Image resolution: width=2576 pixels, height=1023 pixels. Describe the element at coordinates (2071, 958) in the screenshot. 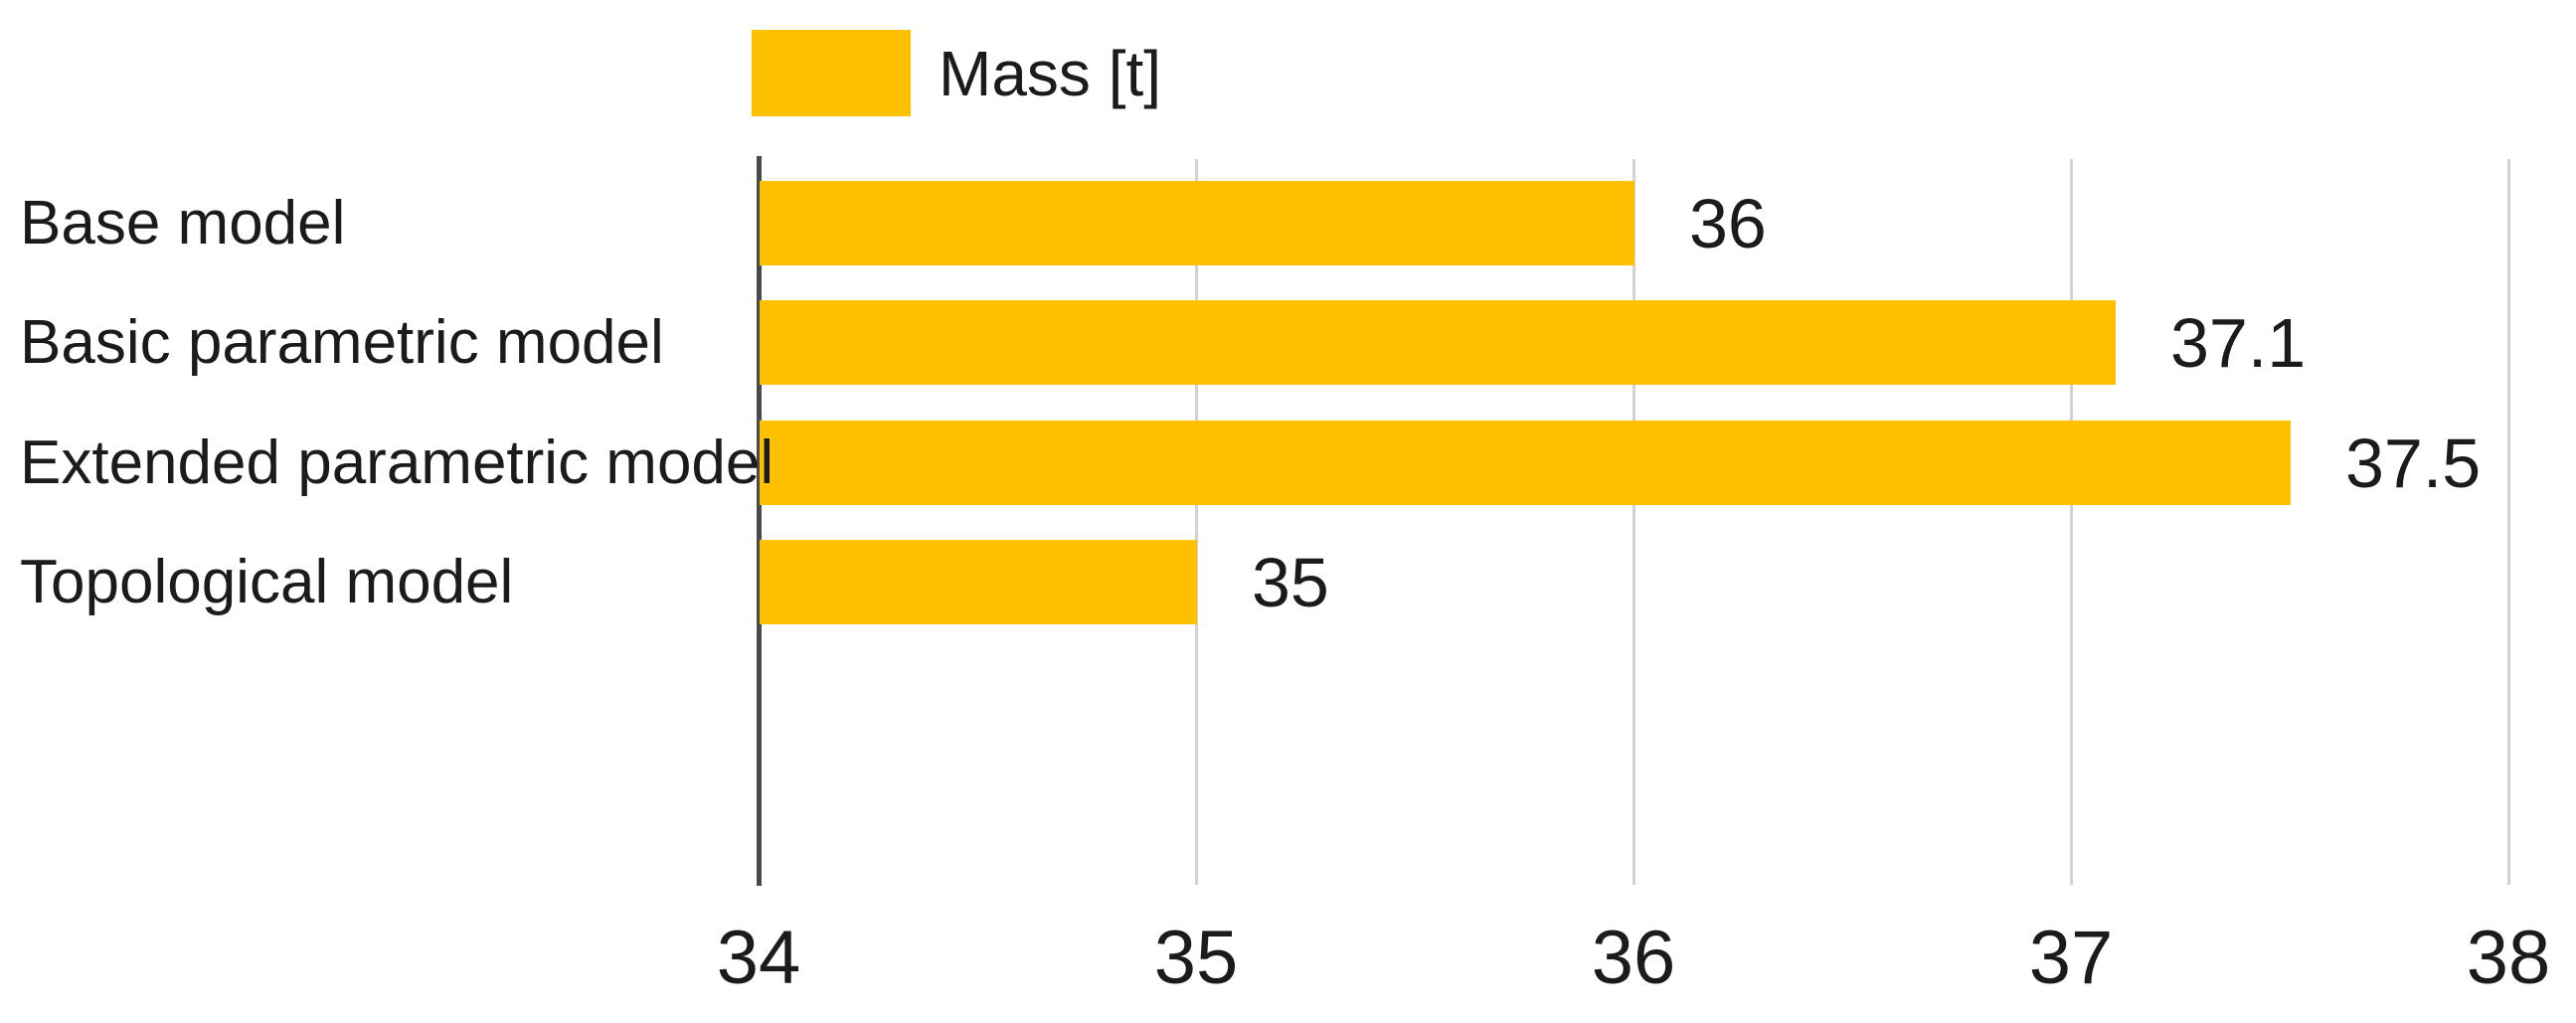

I see `x-tick-label: 37` at that location.